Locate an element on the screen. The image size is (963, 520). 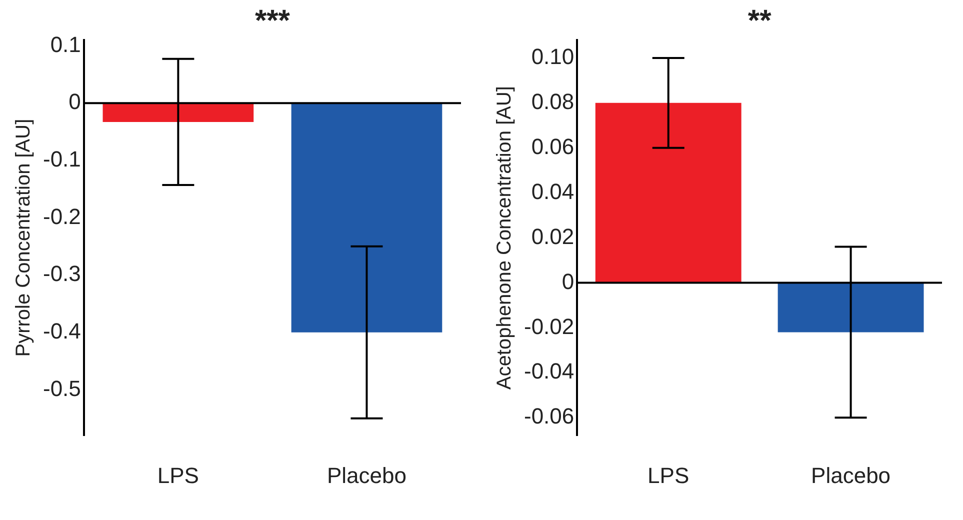
y-tick-label: 0.06 is located at coordinates (552, 146).